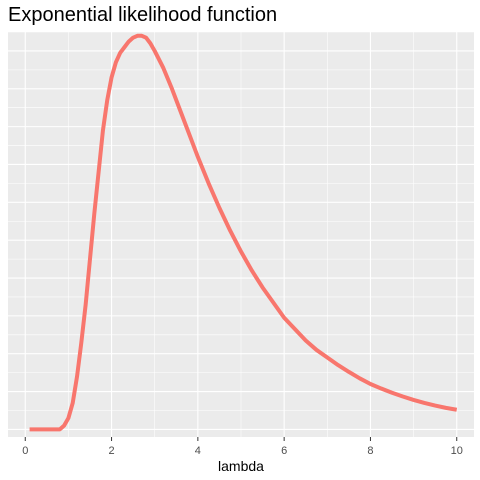 The height and width of the screenshot is (480, 480). I want to click on x-tick-label: 6, so click(284, 451).